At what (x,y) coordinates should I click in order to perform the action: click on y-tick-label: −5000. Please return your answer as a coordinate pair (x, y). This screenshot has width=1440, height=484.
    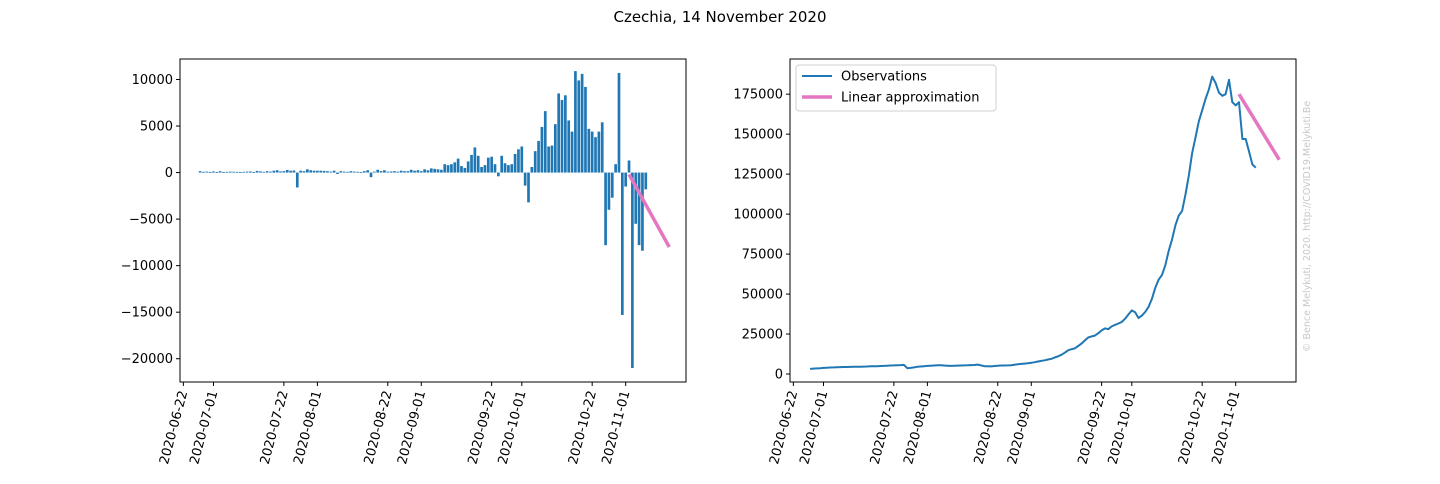
    Looking at the image, I should click on (151, 220).